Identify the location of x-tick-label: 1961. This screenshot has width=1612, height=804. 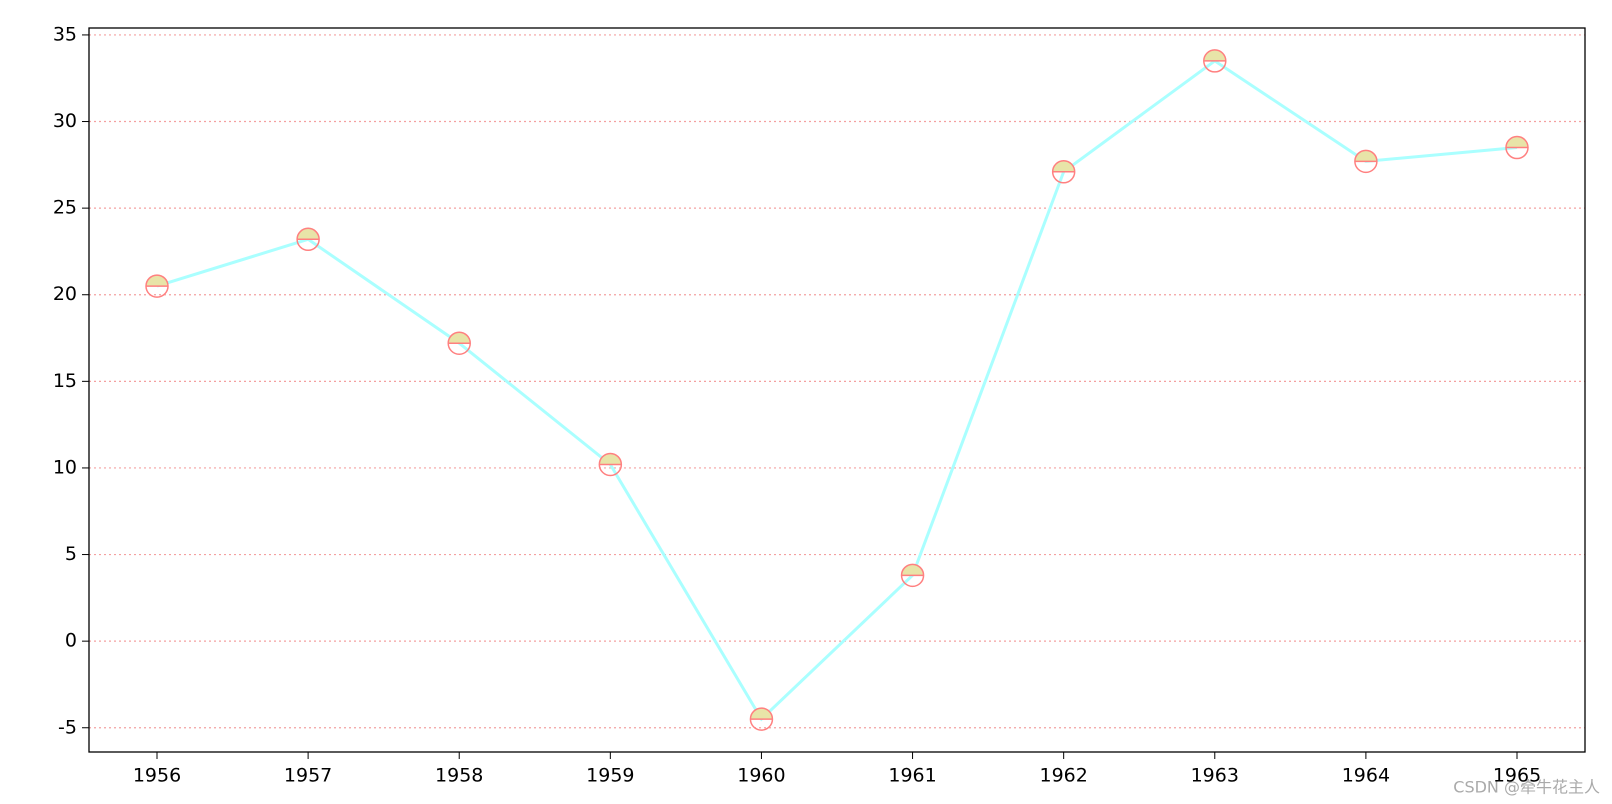
(912, 776).